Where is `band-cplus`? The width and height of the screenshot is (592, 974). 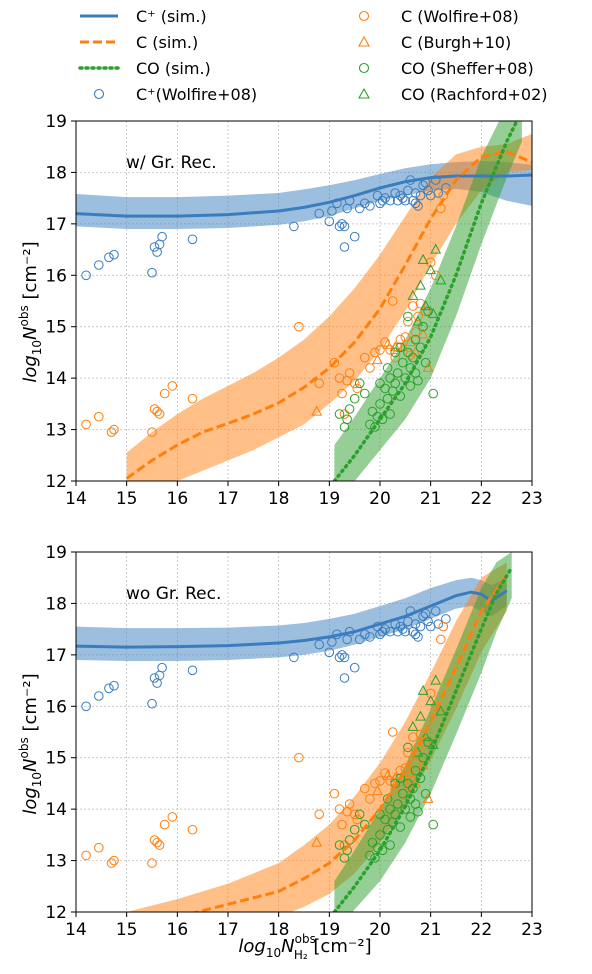
band-cplus is located at coordinates (291, 619).